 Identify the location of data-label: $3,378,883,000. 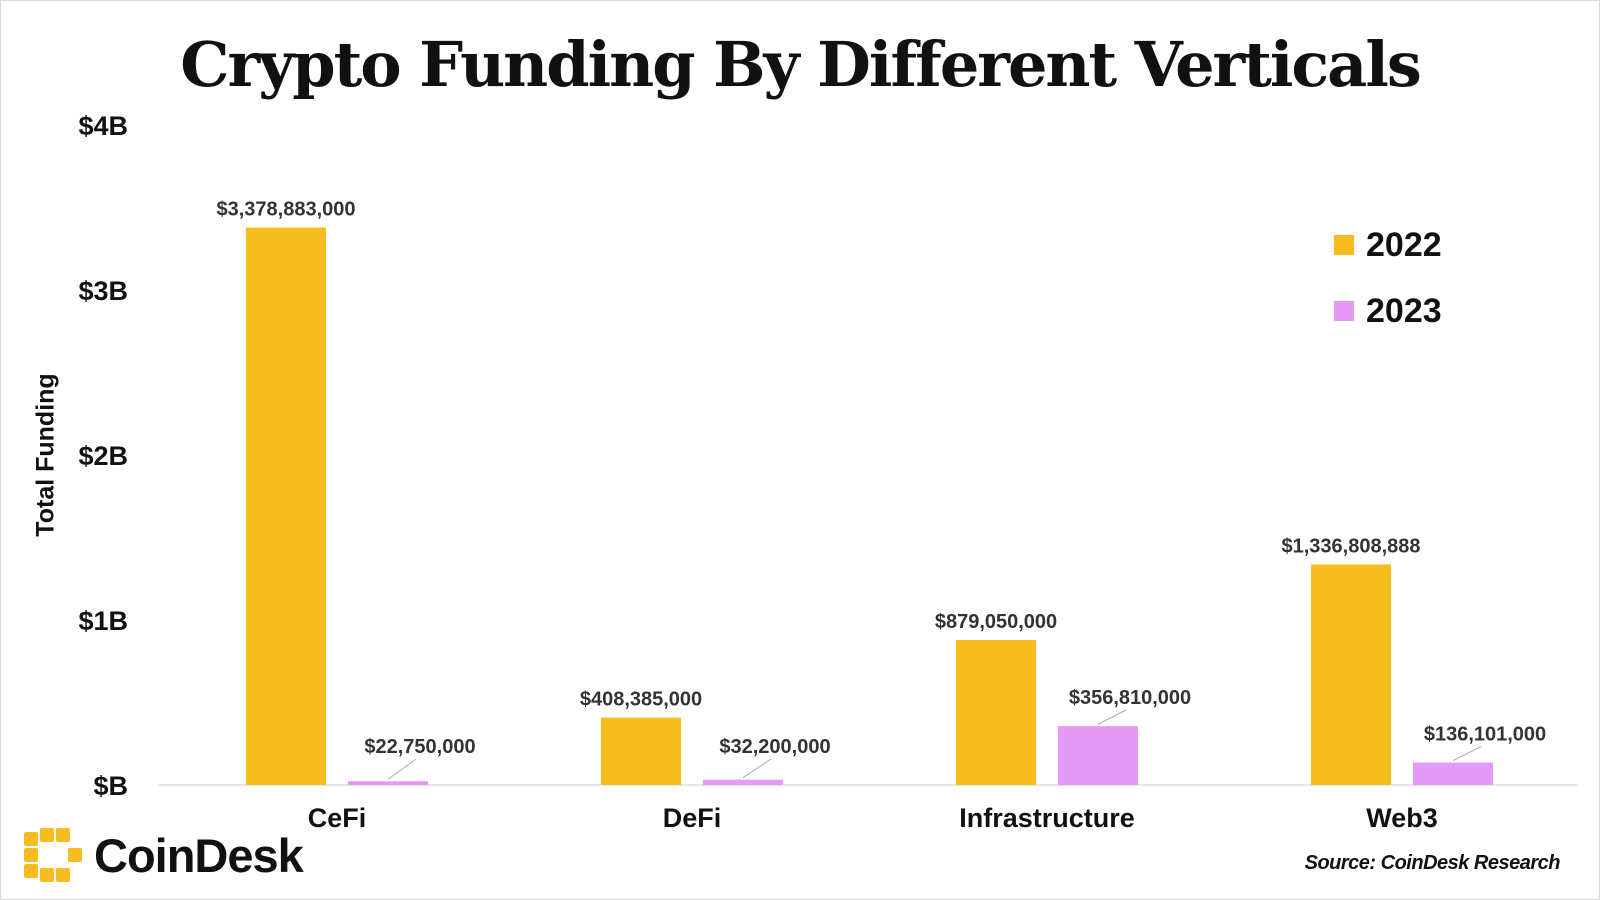
(285, 209).